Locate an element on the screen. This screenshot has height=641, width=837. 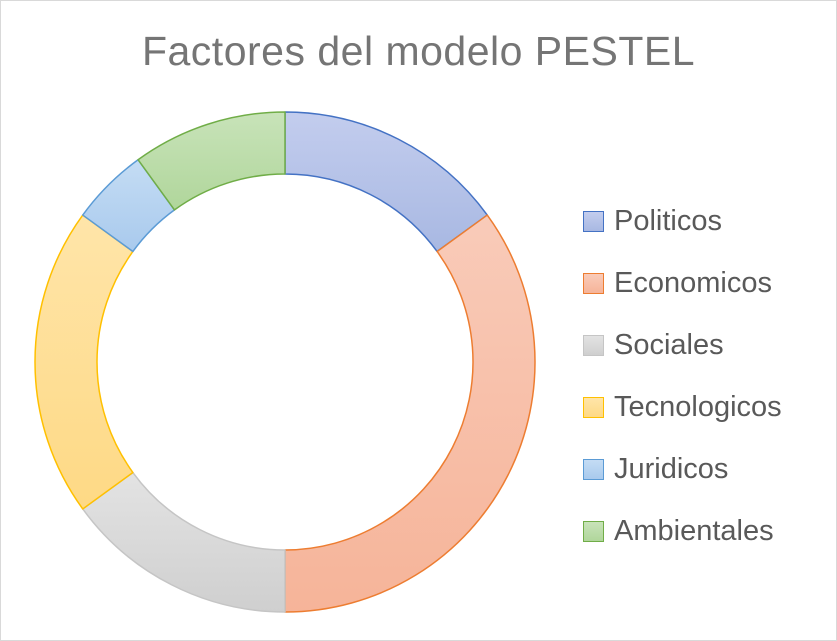
slice-sociales is located at coordinates (183, 542).